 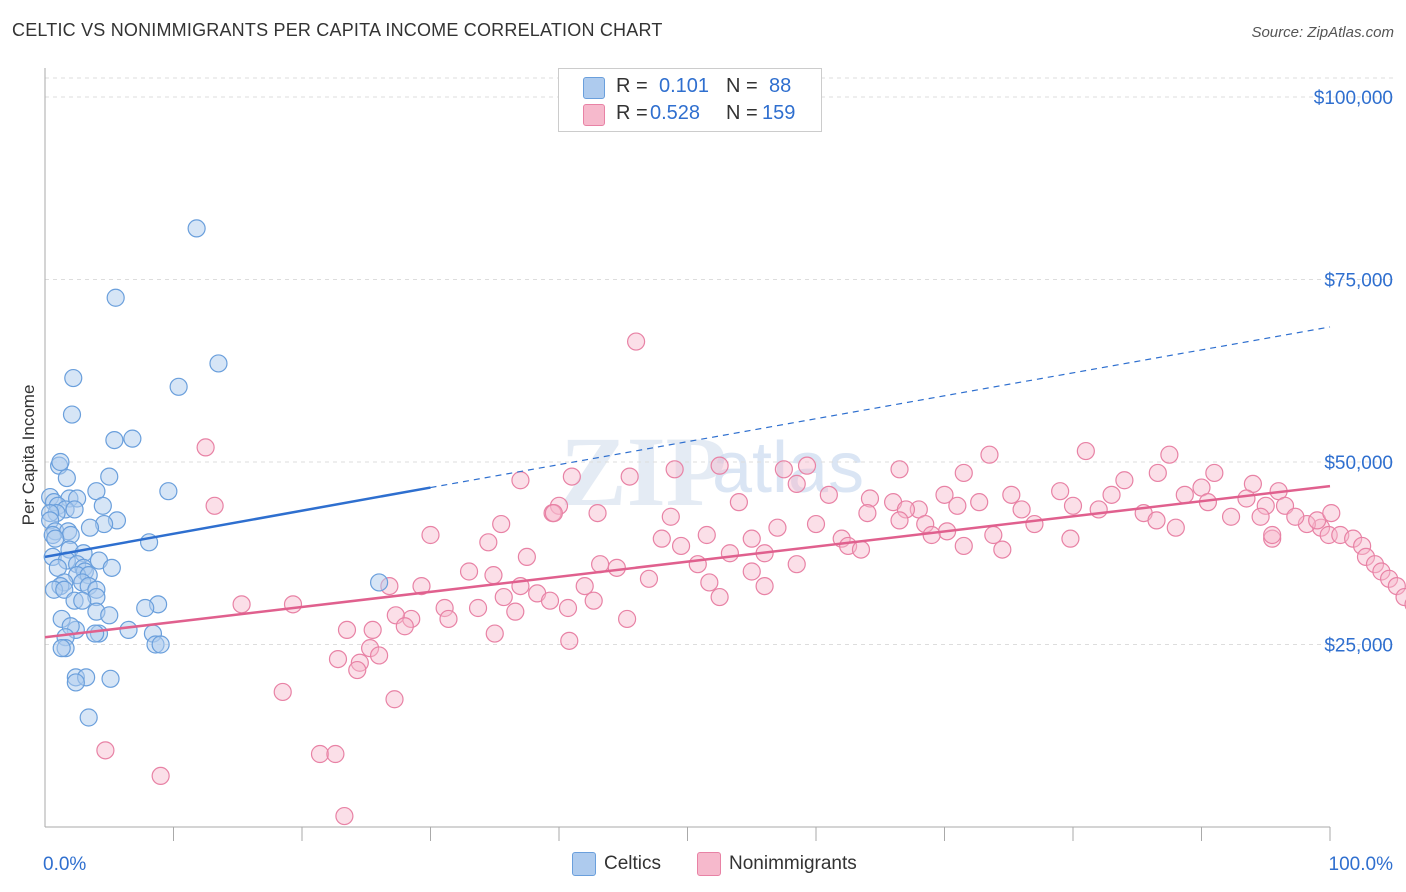 I want to click on celtics-trend-line, so click(x=237, y=522).